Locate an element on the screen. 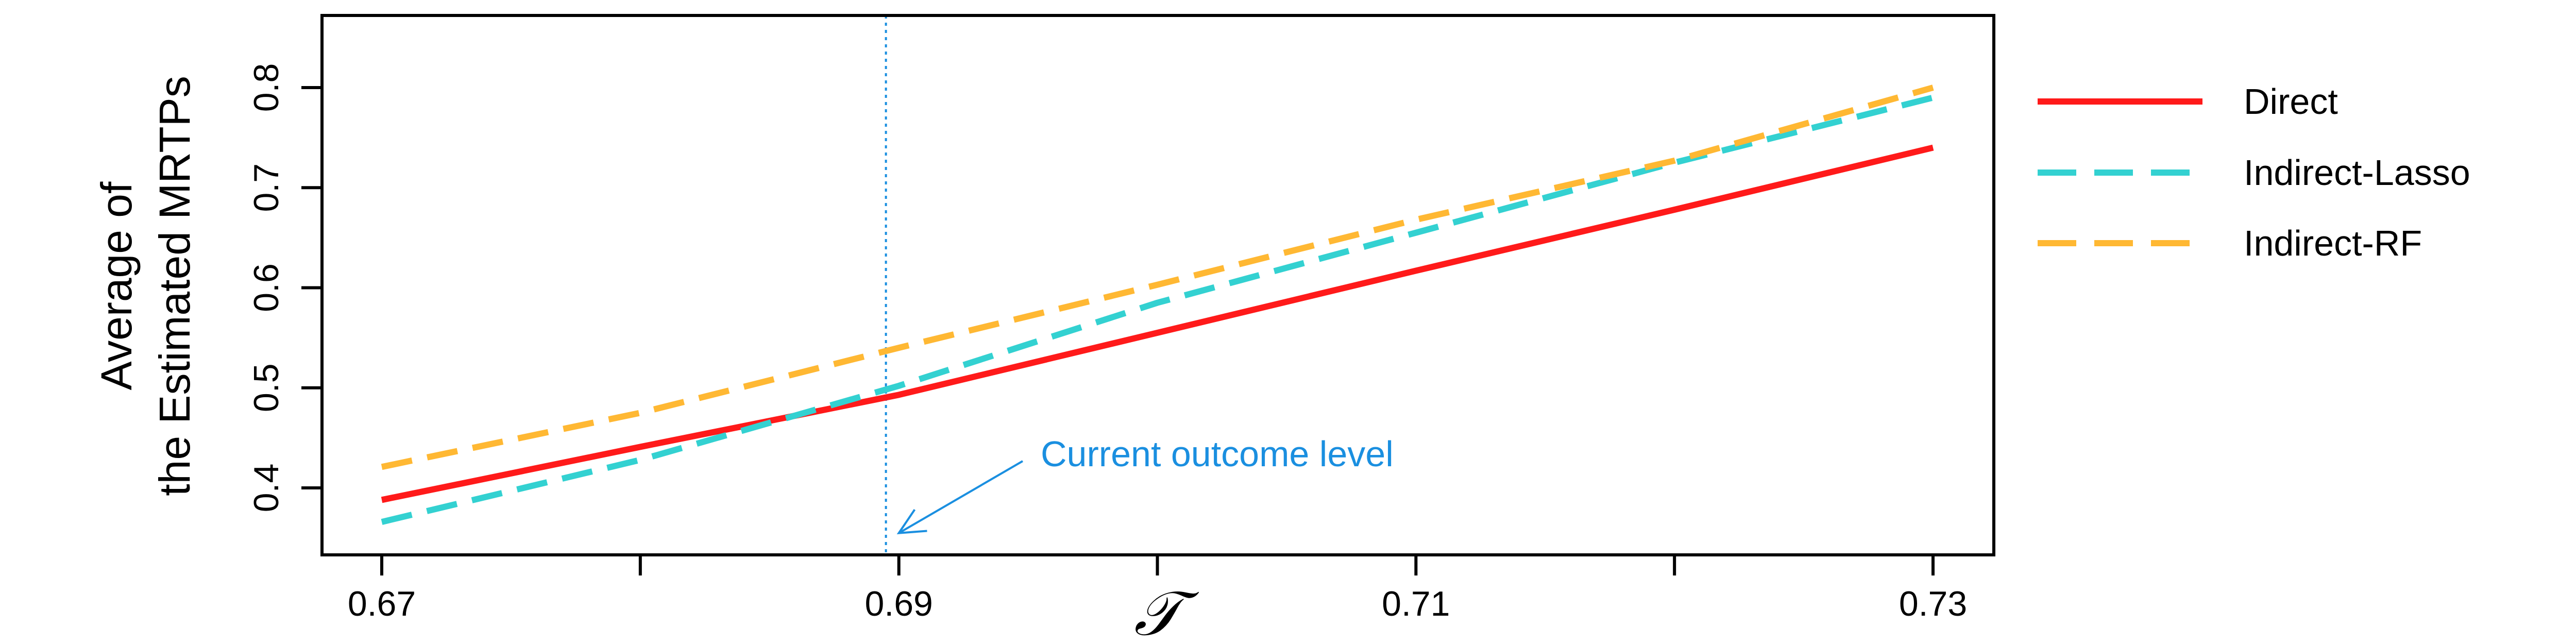 This screenshot has width=2576, height=644. y-axis-title-line: the Estimated MRTPs is located at coordinates (174, 286).